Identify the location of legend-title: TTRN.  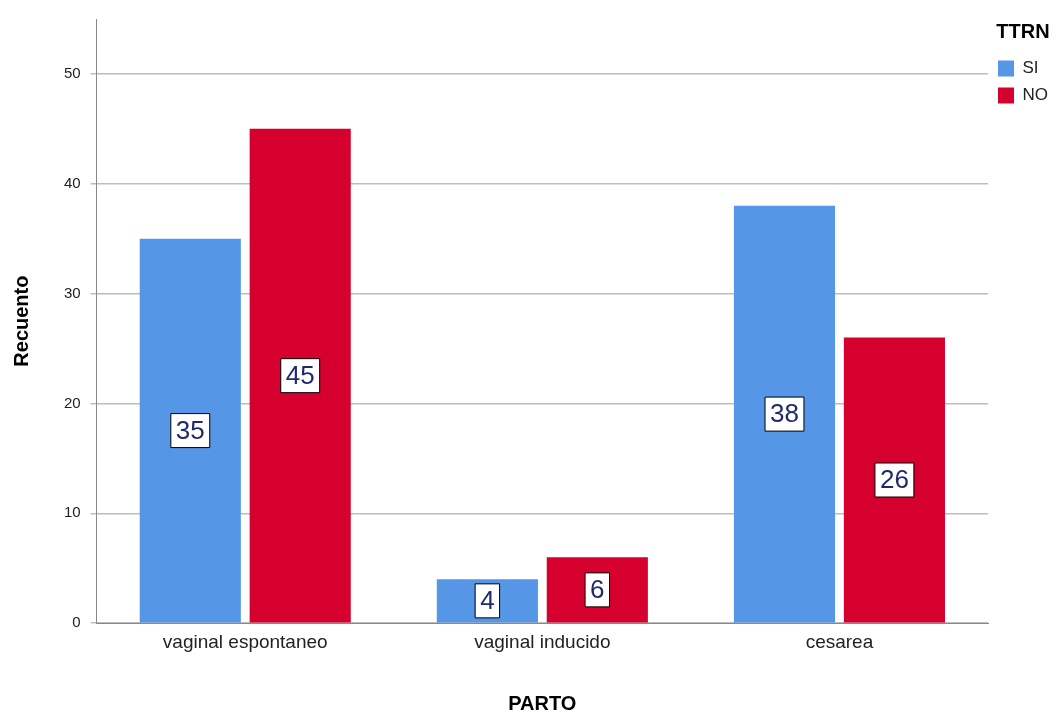
(1023, 30).